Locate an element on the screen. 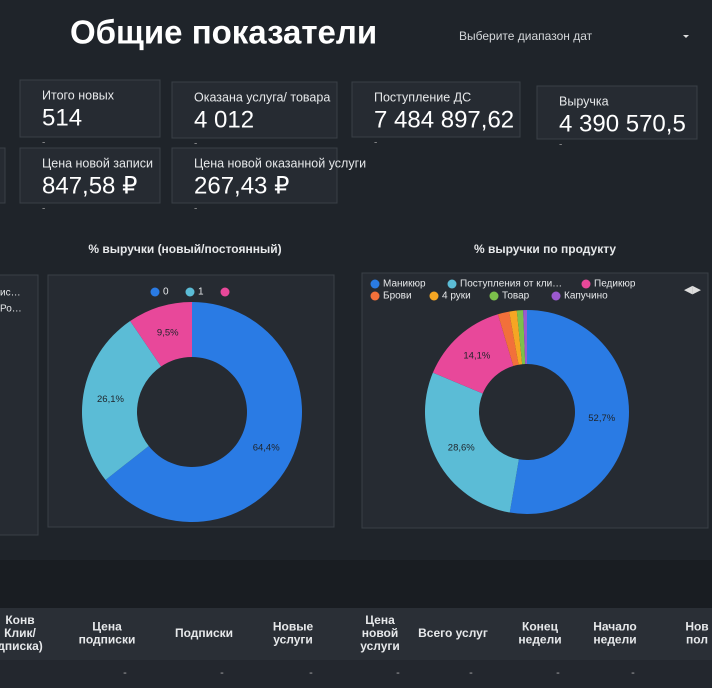 This screenshot has width=712, height=688. legend-label: Маникюр is located at coordinates (404, 284).